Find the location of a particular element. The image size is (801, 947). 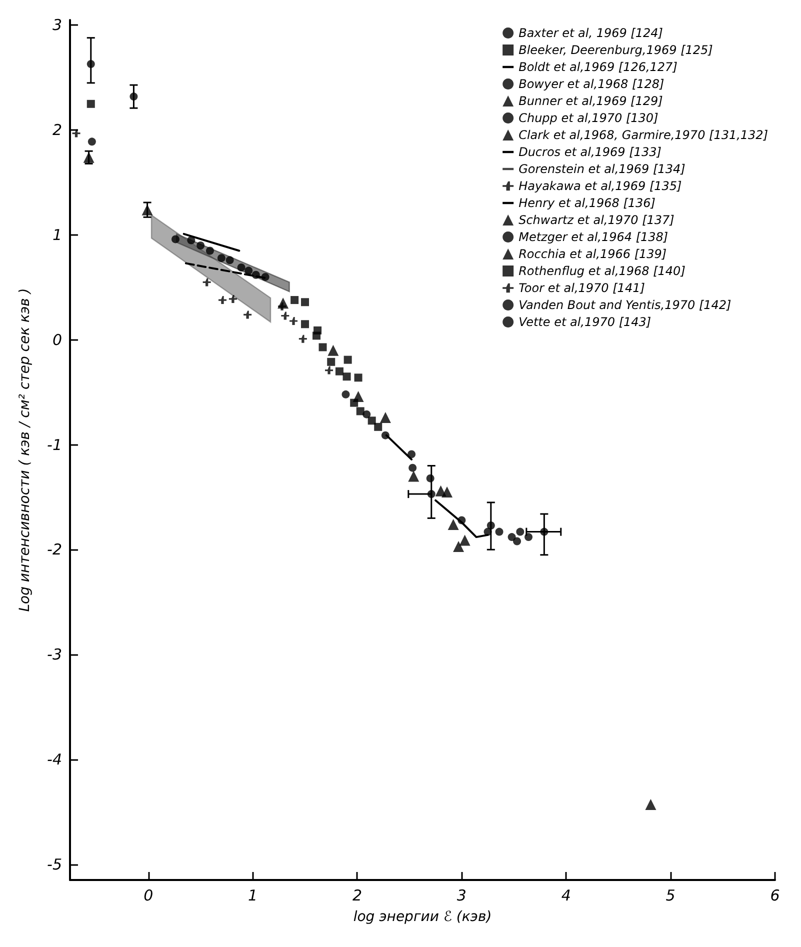

legend-label: Vanden Bout and Yentis,1970 [142] is located at coordinates (625, 305).